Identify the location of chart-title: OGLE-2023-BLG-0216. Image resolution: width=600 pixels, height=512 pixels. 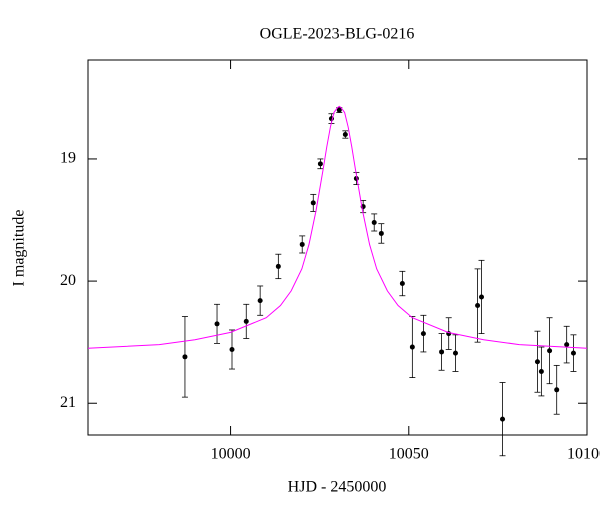
(337, 34).